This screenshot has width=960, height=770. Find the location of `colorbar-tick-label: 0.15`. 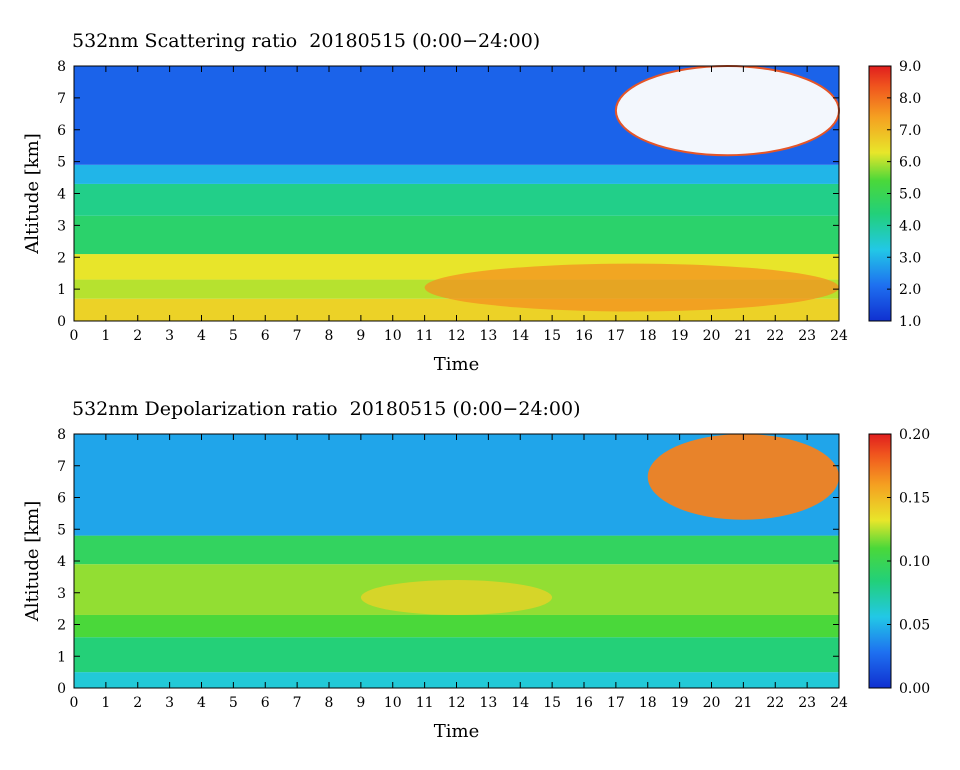

colorbar-tick-label: 0.15 is located at coordinates (914, 499).